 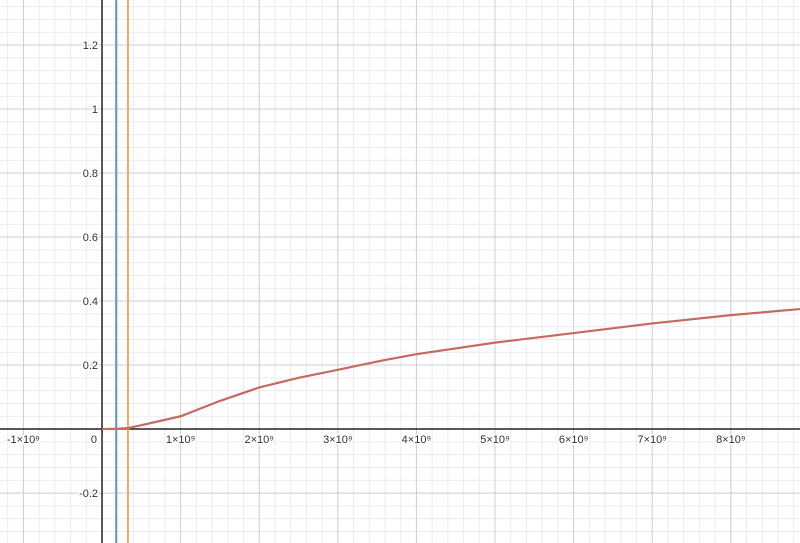 I want to click on y-tick-label: 1, so click(x=95, y=110).